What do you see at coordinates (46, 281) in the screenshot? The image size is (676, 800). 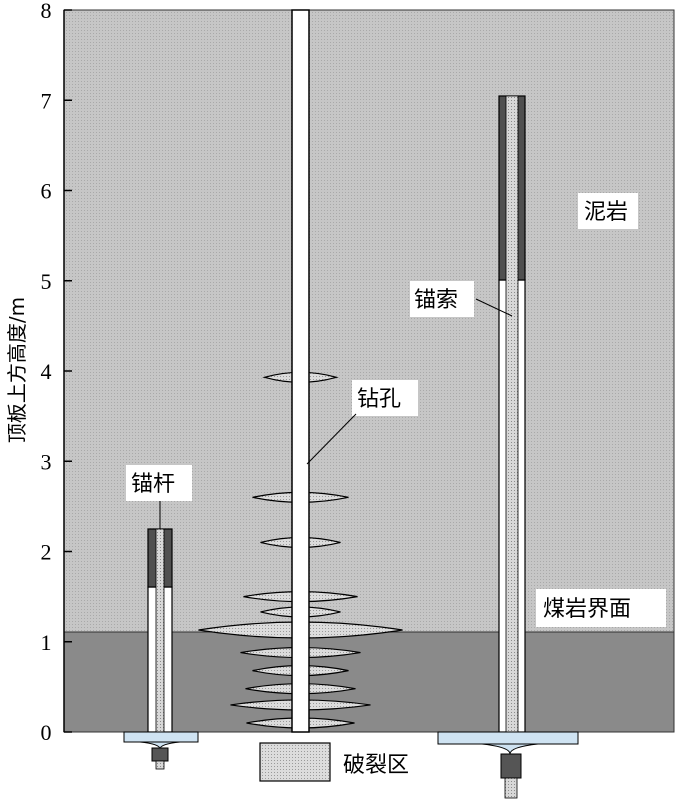 I see `y-tick-label: 5` at bounding box center [46, 281].